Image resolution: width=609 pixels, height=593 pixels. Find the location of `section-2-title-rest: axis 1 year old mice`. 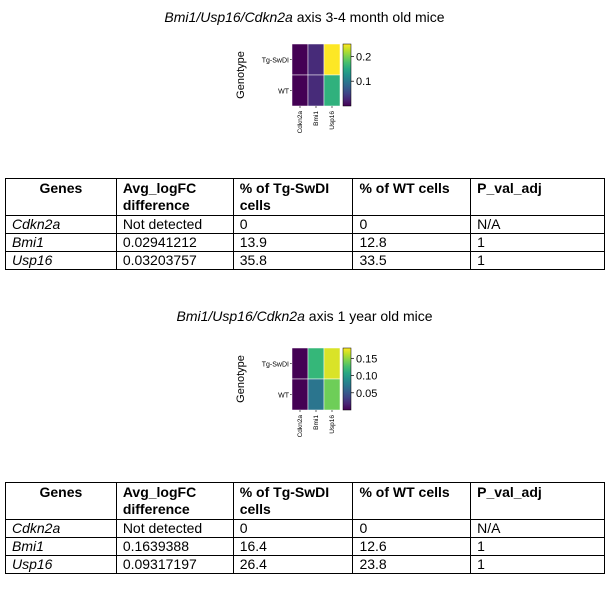

section-2-title-rest: axis 1 year old mice is located at coordinates (368, 316).